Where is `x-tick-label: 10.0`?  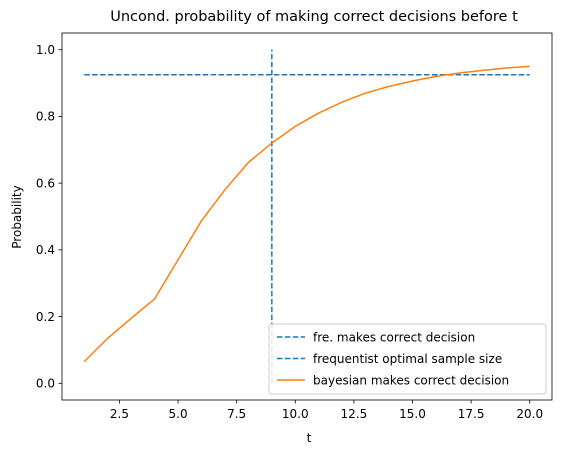 x-tick-label: 10.0 is located at coordinates (295, 414).